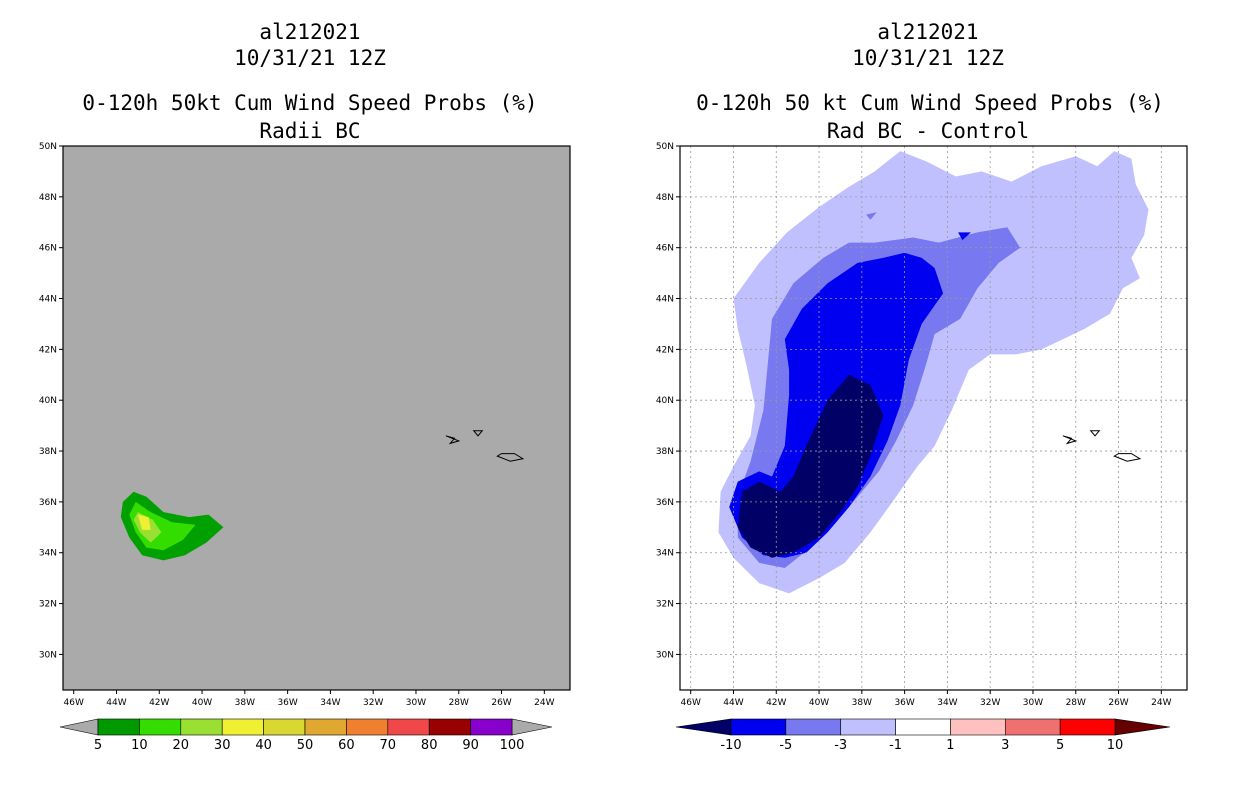 This screenshot has height=800, width=1236. I want to click on lon-tick-label: 44W, so click(733, 703).